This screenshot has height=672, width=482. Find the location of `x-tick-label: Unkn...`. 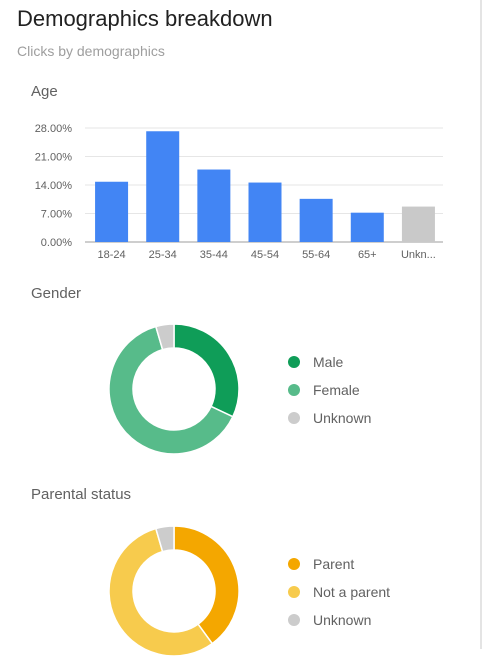

x-tick-label: Unkn... is located at coordinates (418, 255).